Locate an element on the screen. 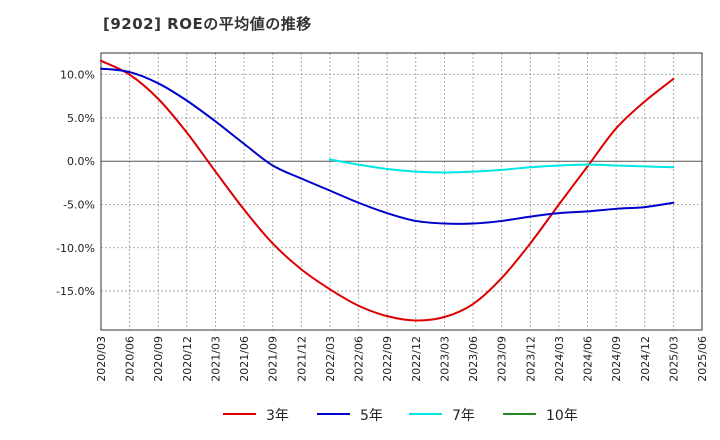  x-tick-label: 2023/06 is located at coordinates (473, 359).